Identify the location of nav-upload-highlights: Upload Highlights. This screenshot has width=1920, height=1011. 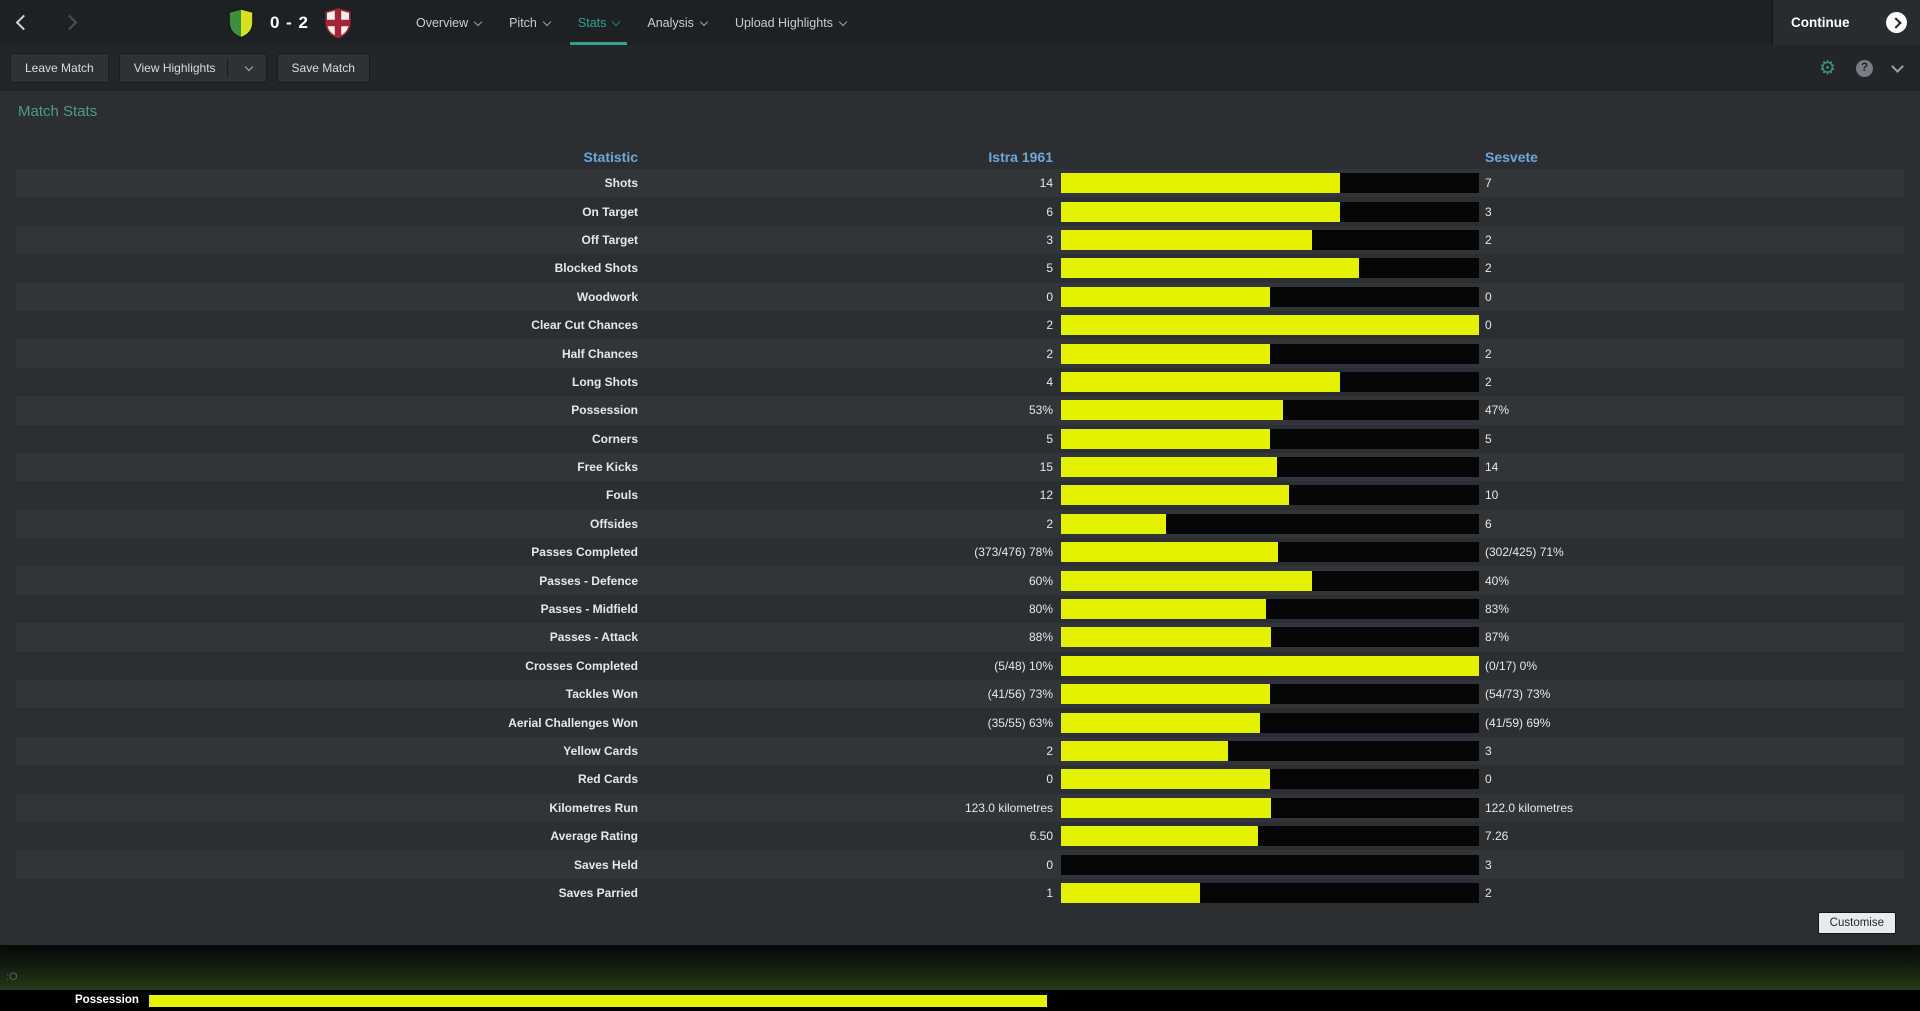
(790, 22).